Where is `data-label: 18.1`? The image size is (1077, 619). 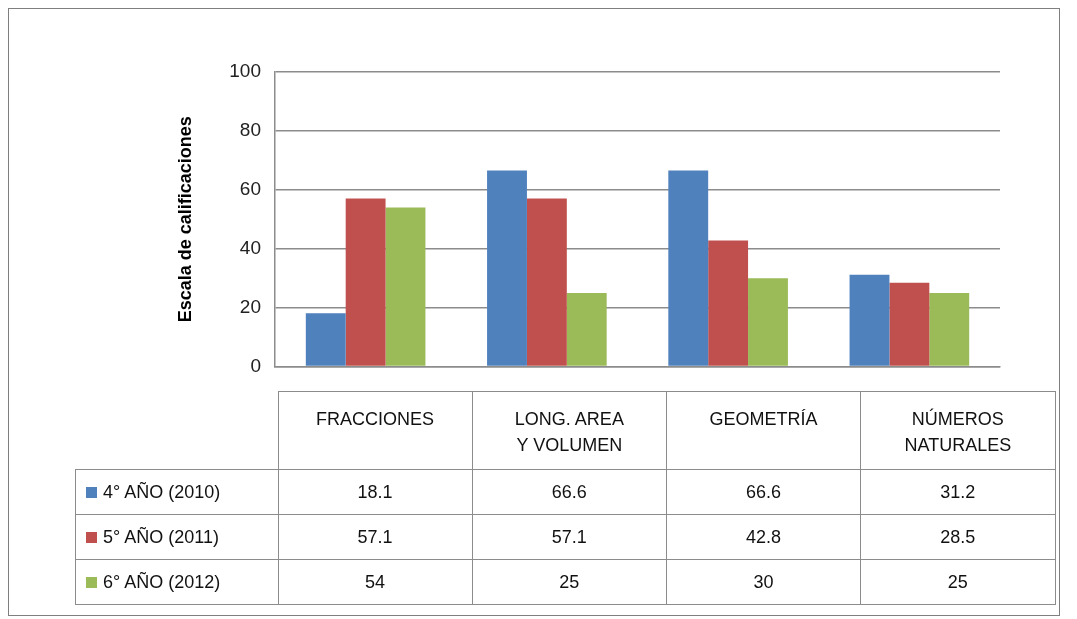
data-label: 18.1 is located at coordinates (375, 492).